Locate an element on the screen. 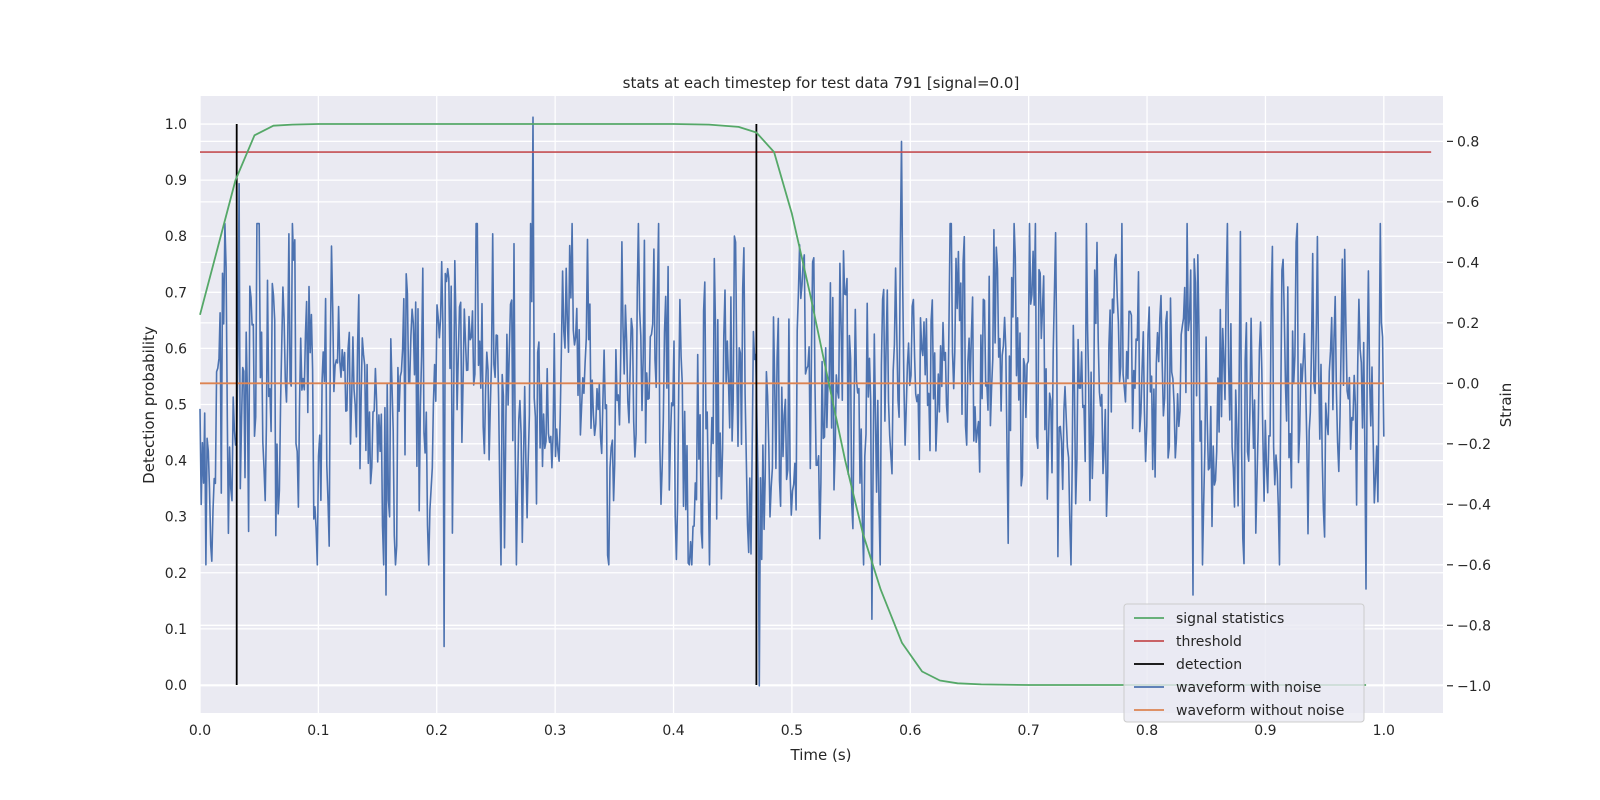 The image size is (1600, 800). legend-label: waveform with noise is located at coordinates (1248, 688).